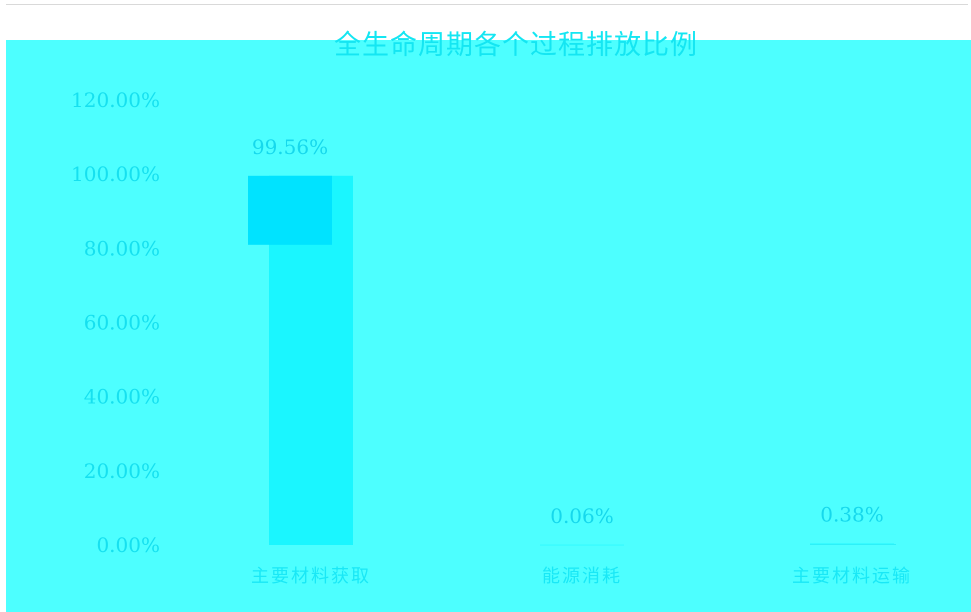 This screenshot has width=971, height=612. I want to click on x-category-label: 能源消耗, so click(582, 576).